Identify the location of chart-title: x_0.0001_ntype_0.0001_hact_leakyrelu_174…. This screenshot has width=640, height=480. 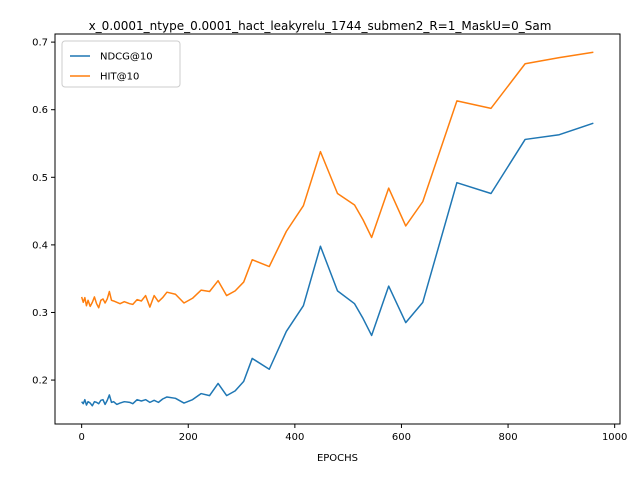
(320, 26).